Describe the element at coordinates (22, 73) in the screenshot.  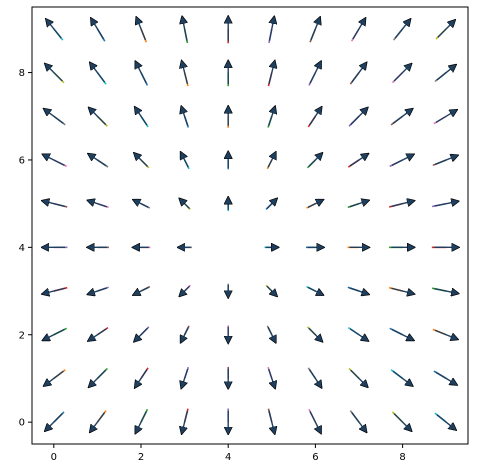
I see `y-tick-label: 8` at that location.